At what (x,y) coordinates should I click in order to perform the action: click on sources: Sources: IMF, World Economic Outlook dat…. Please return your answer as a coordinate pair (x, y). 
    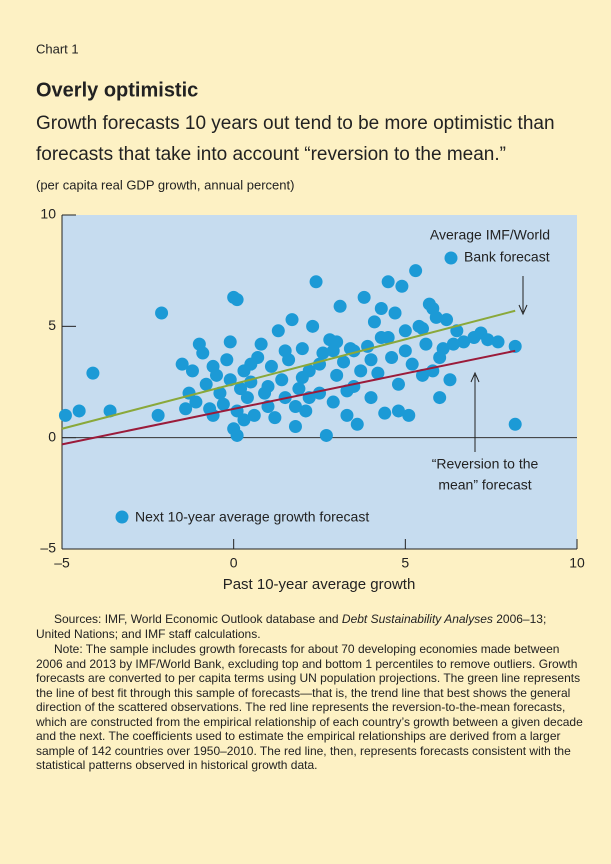
    Looking at the image, I should click on (308, 626).